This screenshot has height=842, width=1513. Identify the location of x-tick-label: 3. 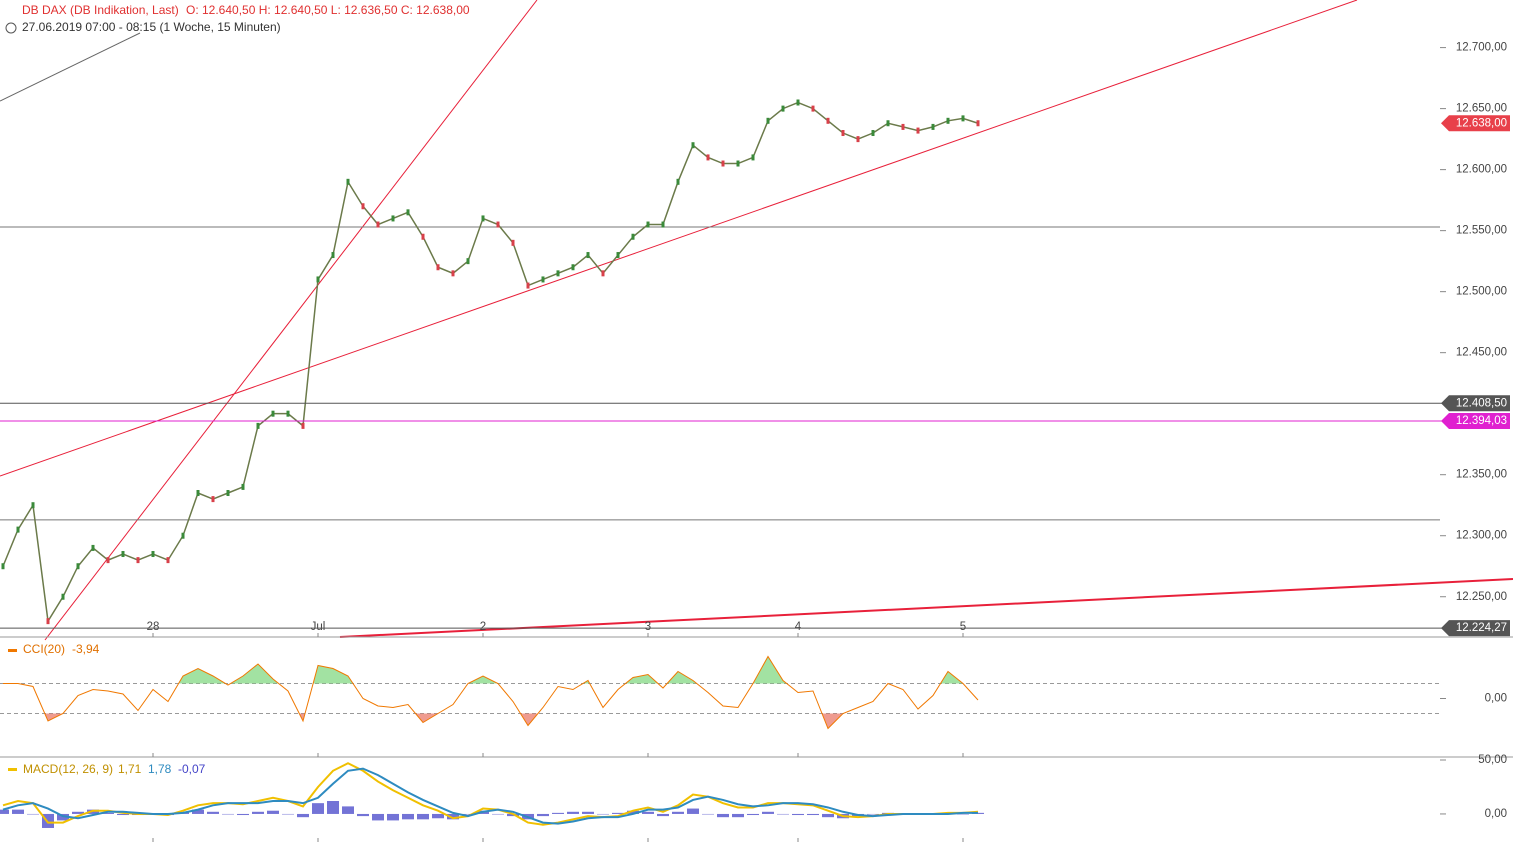
(648, 627).